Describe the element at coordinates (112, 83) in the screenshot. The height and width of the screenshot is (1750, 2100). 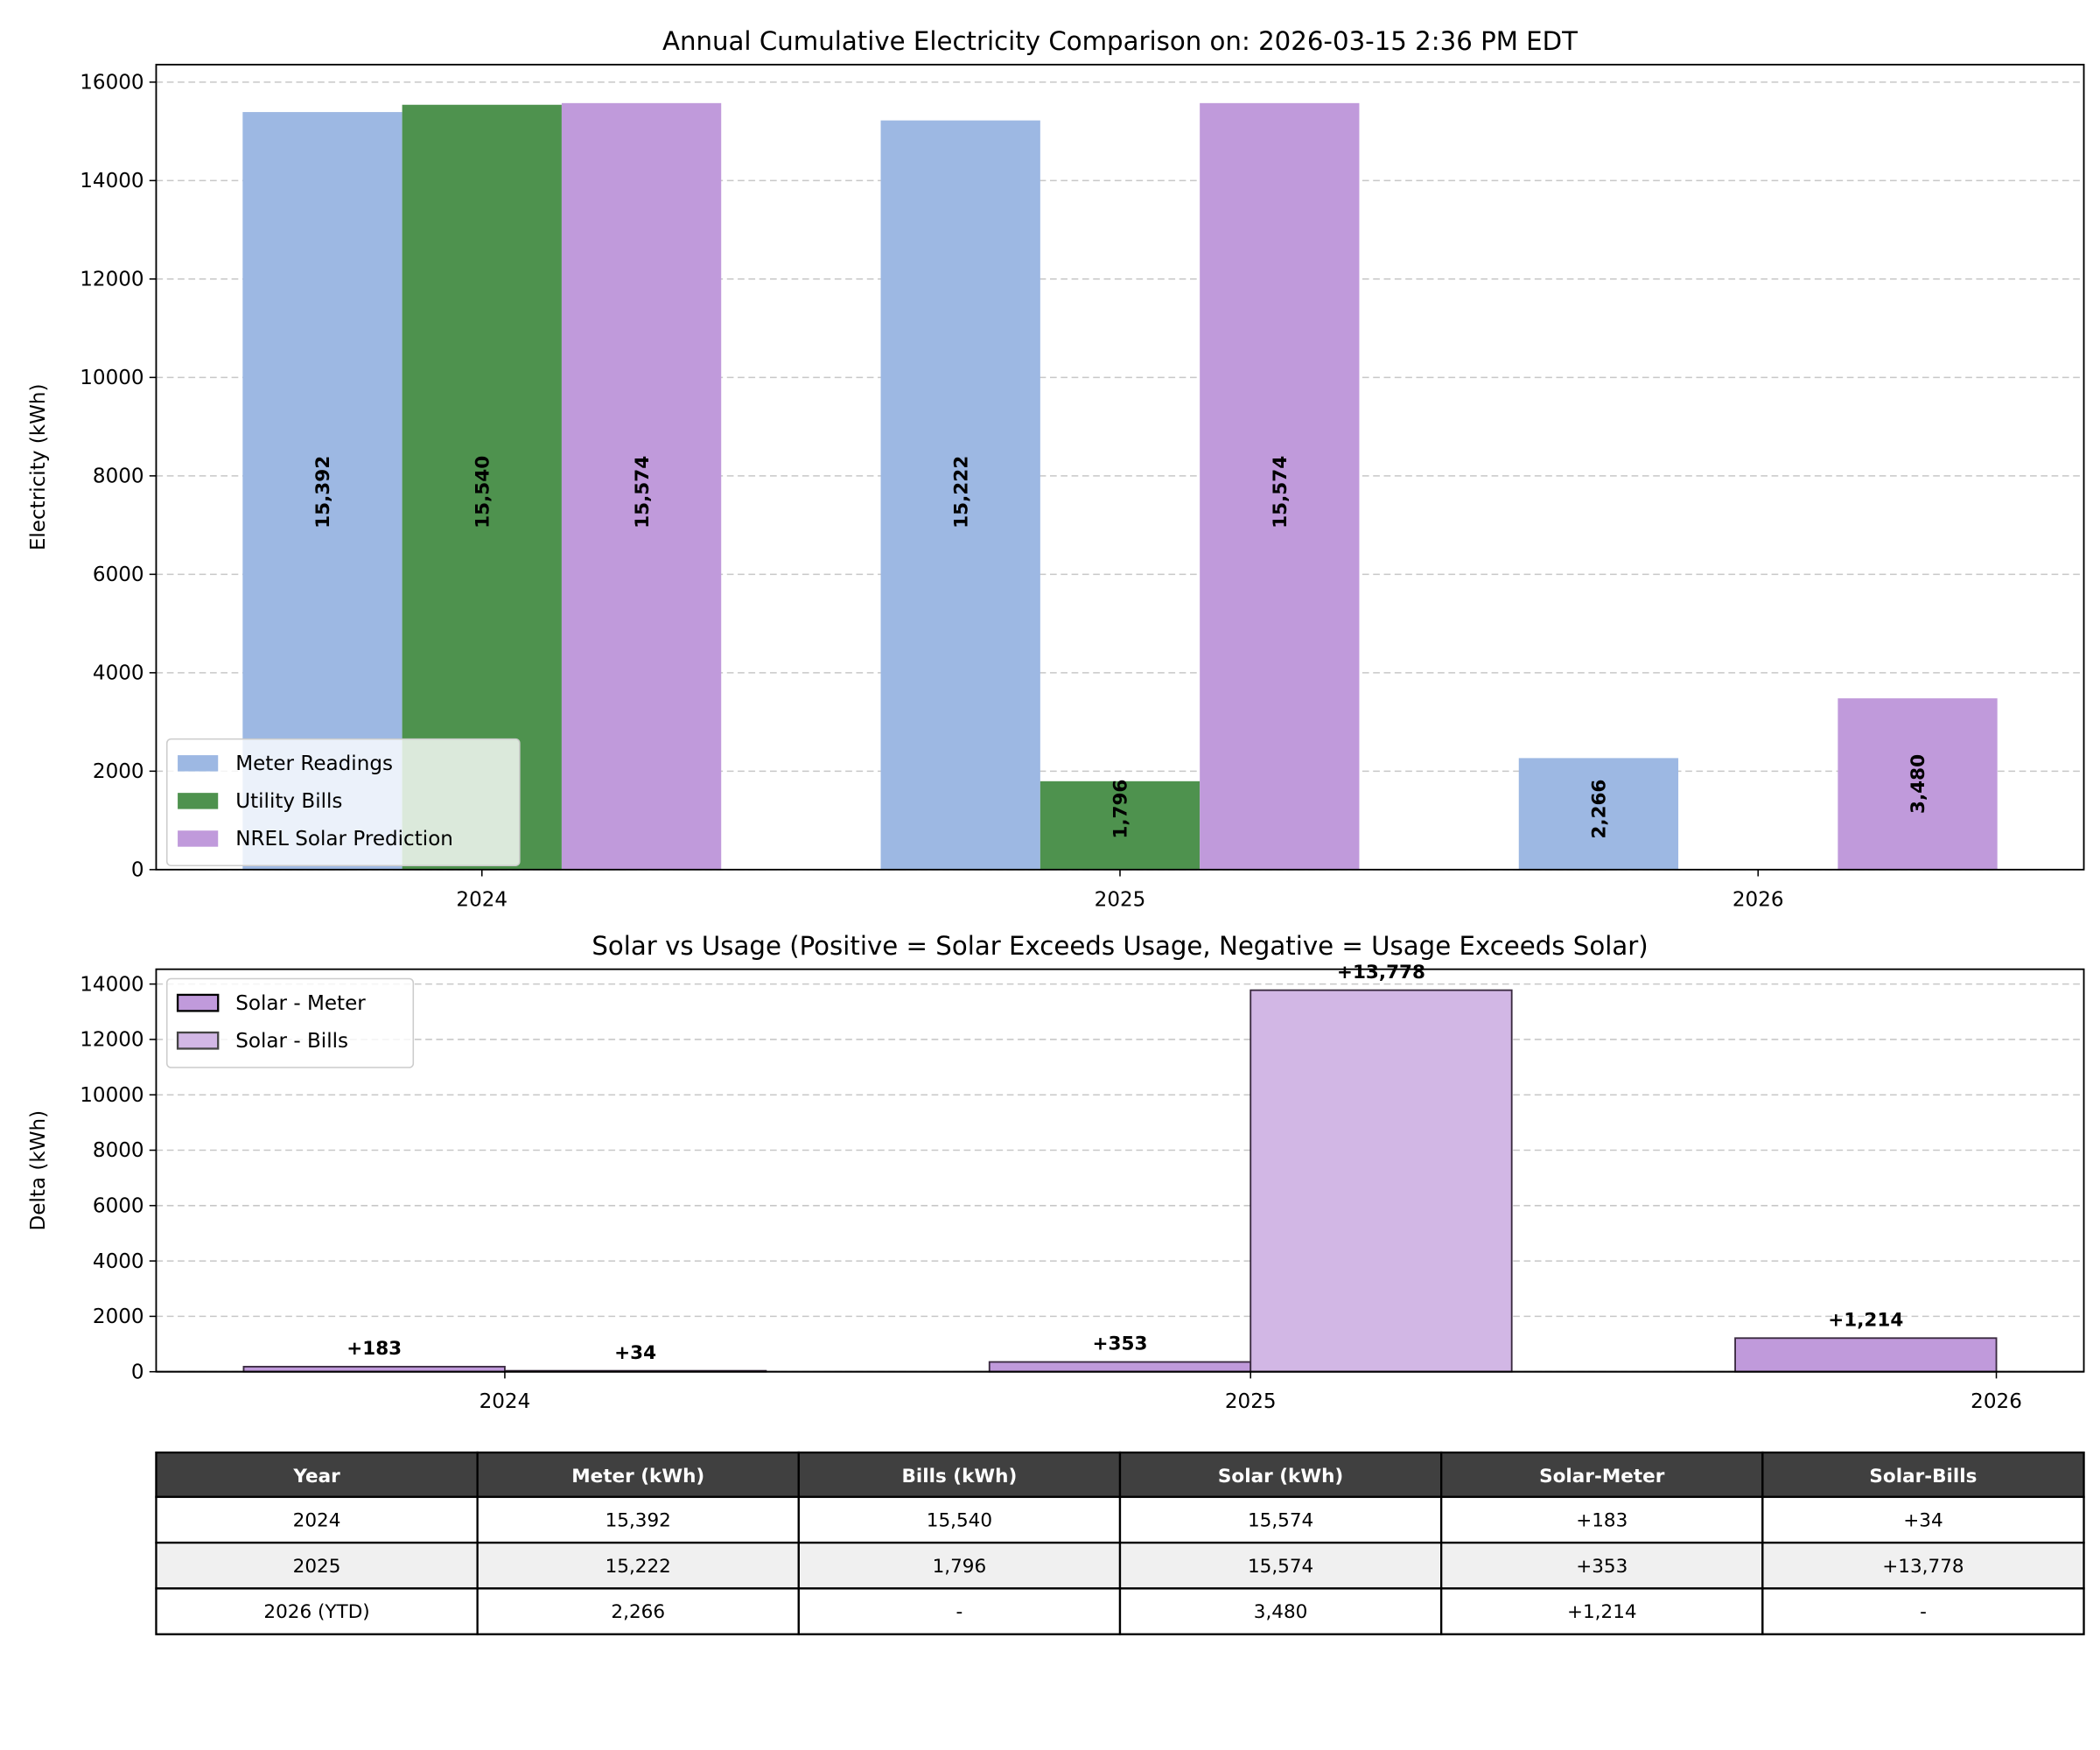
I see `y-tick-label: 16000` at that location.